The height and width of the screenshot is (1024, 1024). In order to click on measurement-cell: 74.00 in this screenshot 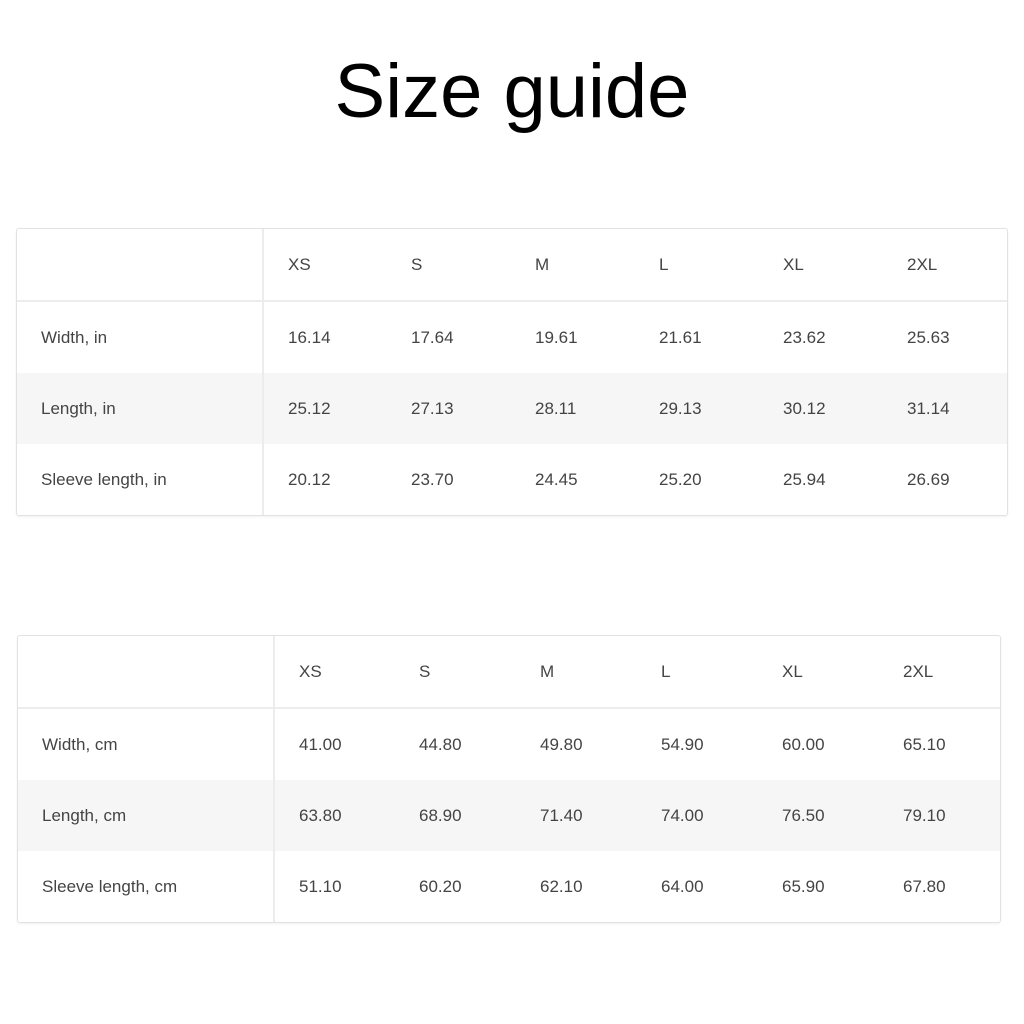, I will do `click(697, 815)`.